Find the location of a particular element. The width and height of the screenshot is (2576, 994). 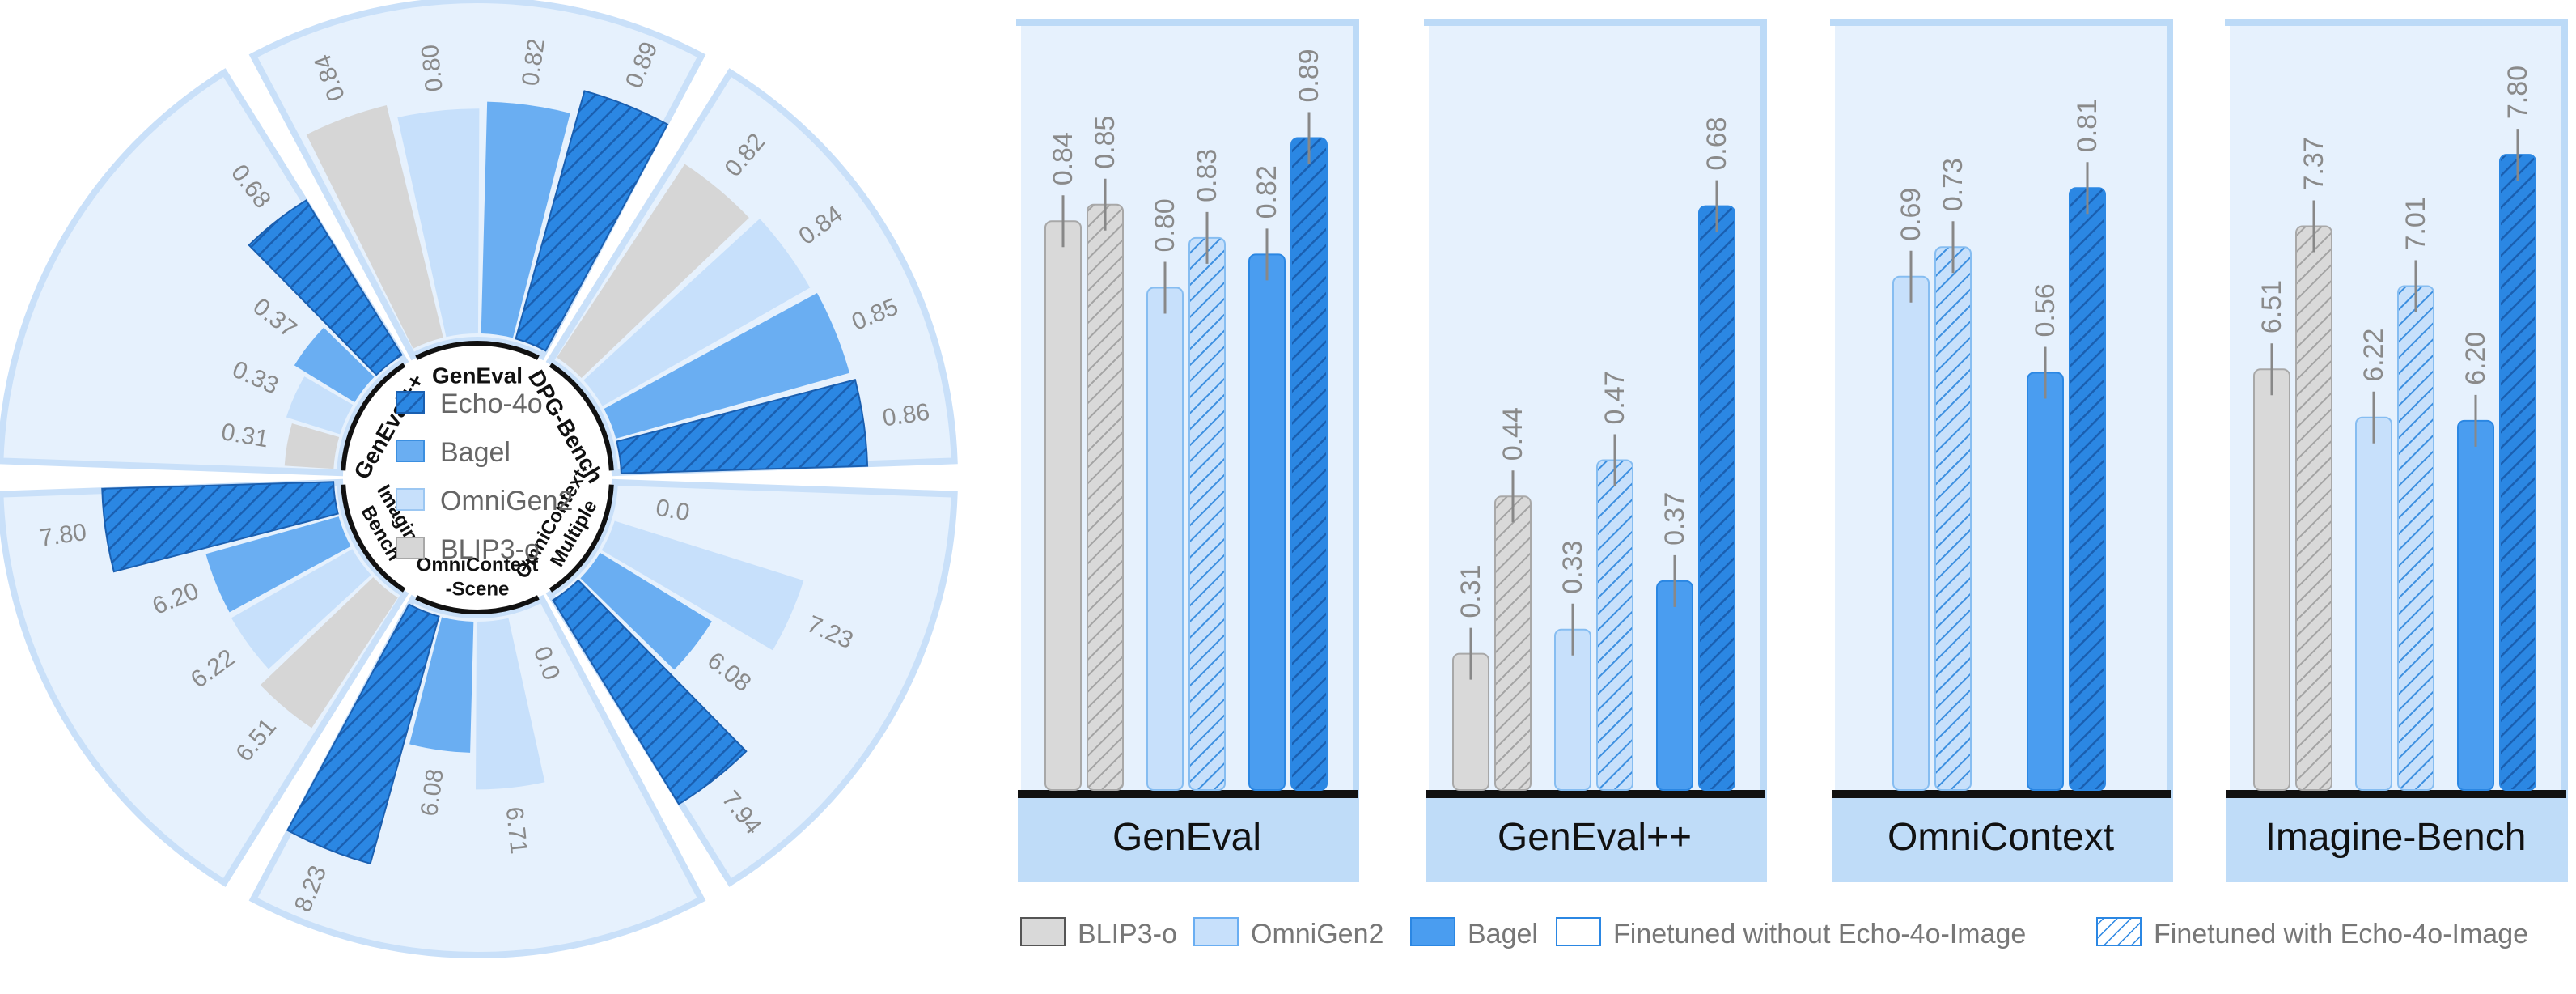

bar-legend-item-blip: BLIP3-o is located at coordinates (1098, 933).